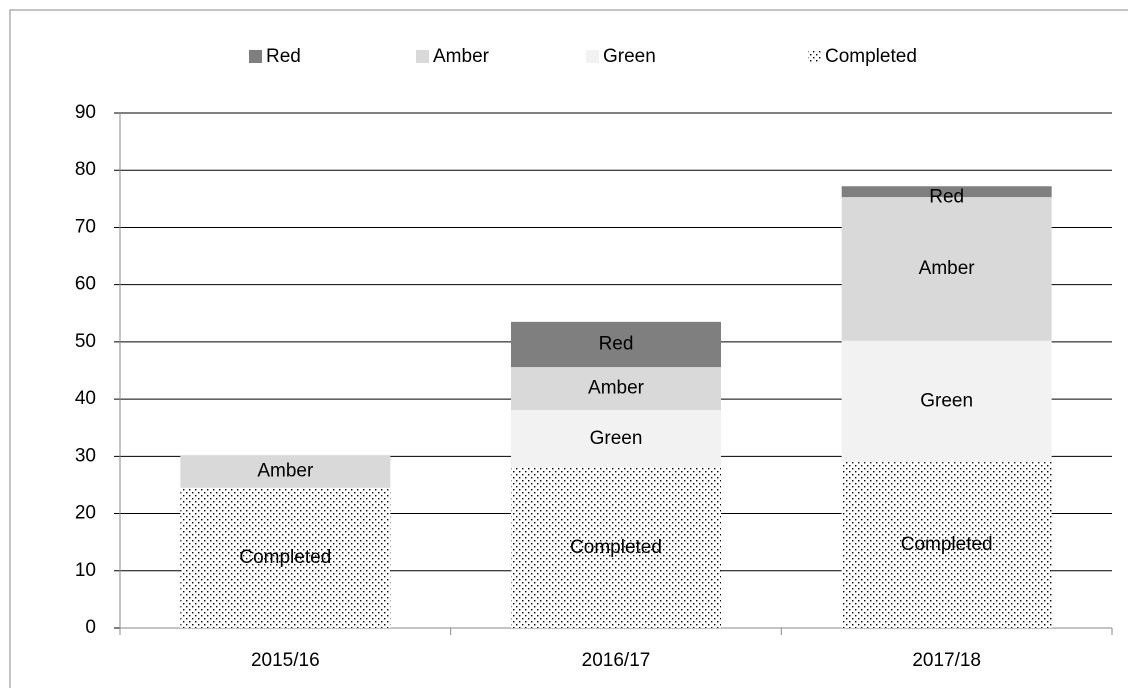 The height and width of the screenshot is (688, 1128). I want to click on legend-label: Amber, so click(461, 56).